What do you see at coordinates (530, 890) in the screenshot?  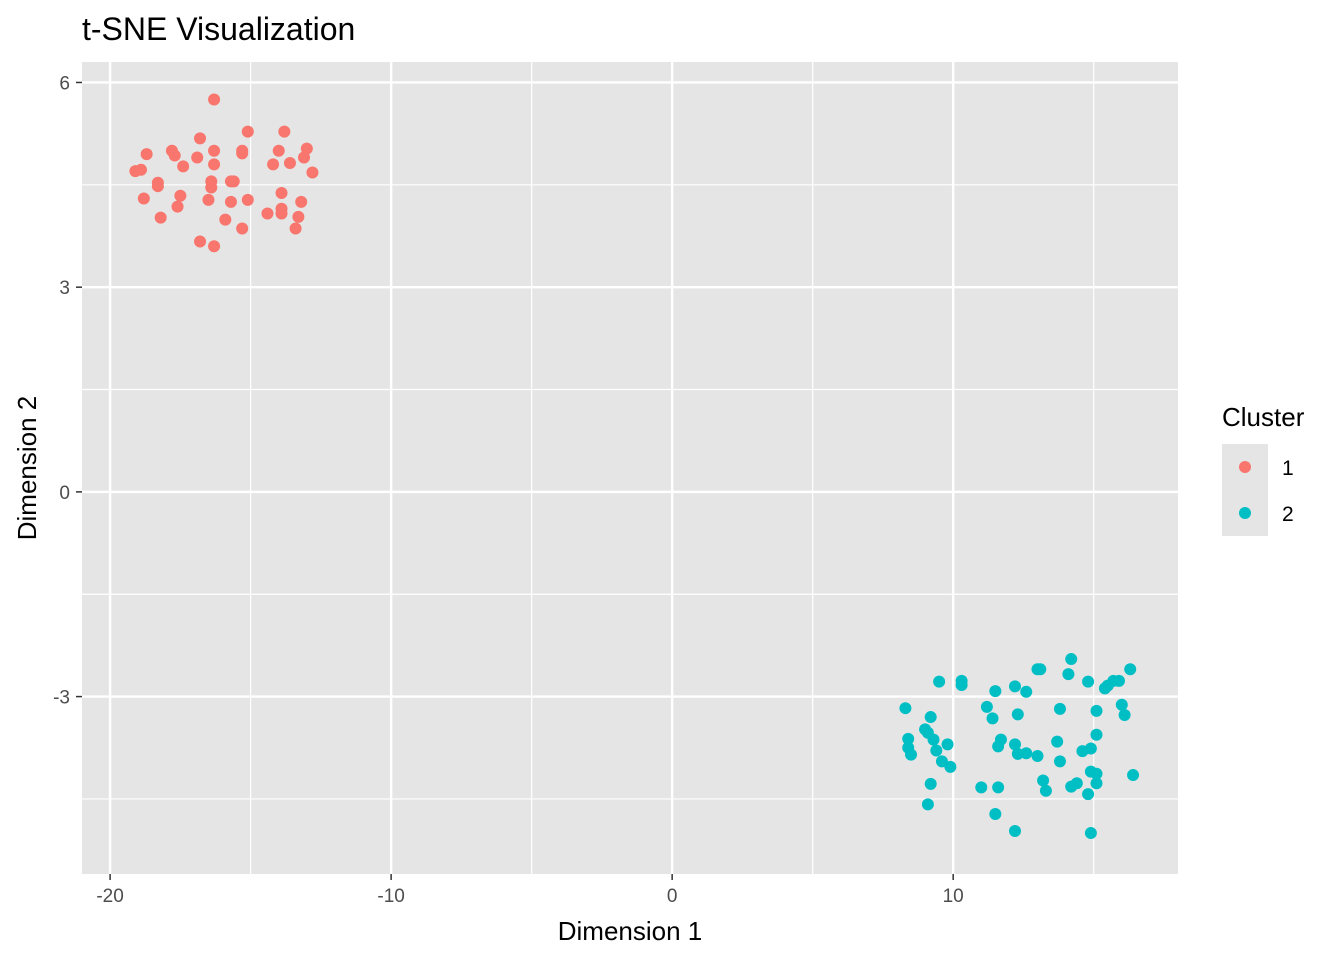 I see `x-axis: -20 -10 0 10` at bounding box center [530, 890].